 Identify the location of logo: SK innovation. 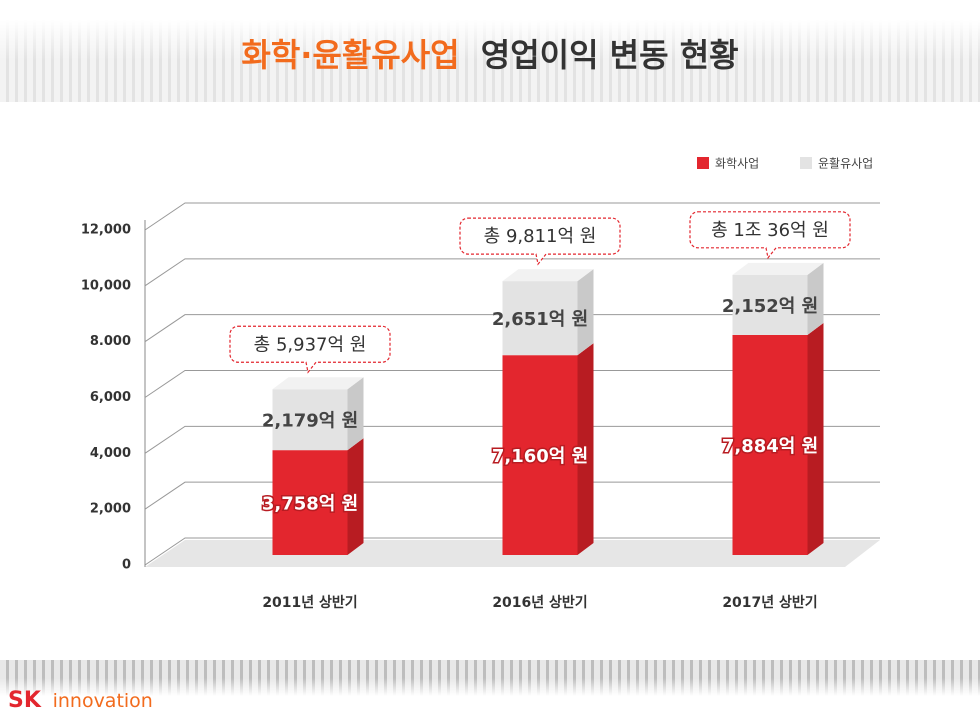
(80, 700).